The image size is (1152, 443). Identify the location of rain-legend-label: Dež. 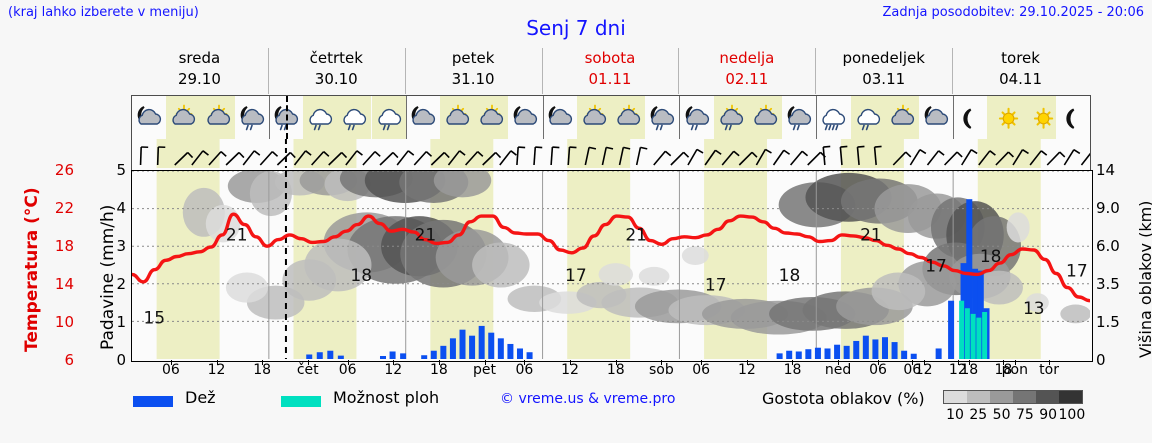
(200, 397).